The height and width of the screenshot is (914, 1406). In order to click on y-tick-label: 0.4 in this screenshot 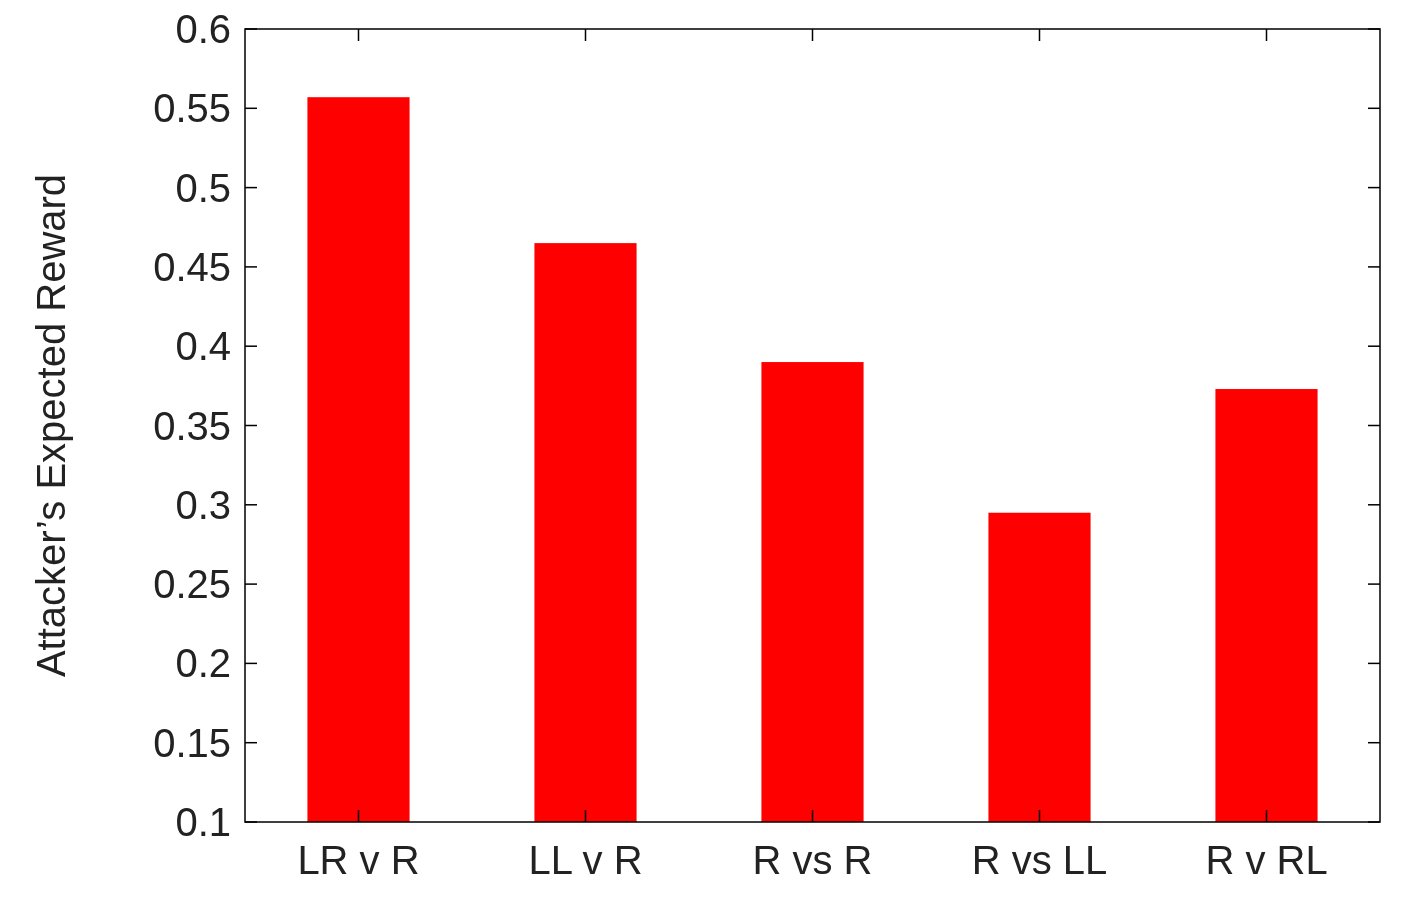, I will do `click(203, 346)`.